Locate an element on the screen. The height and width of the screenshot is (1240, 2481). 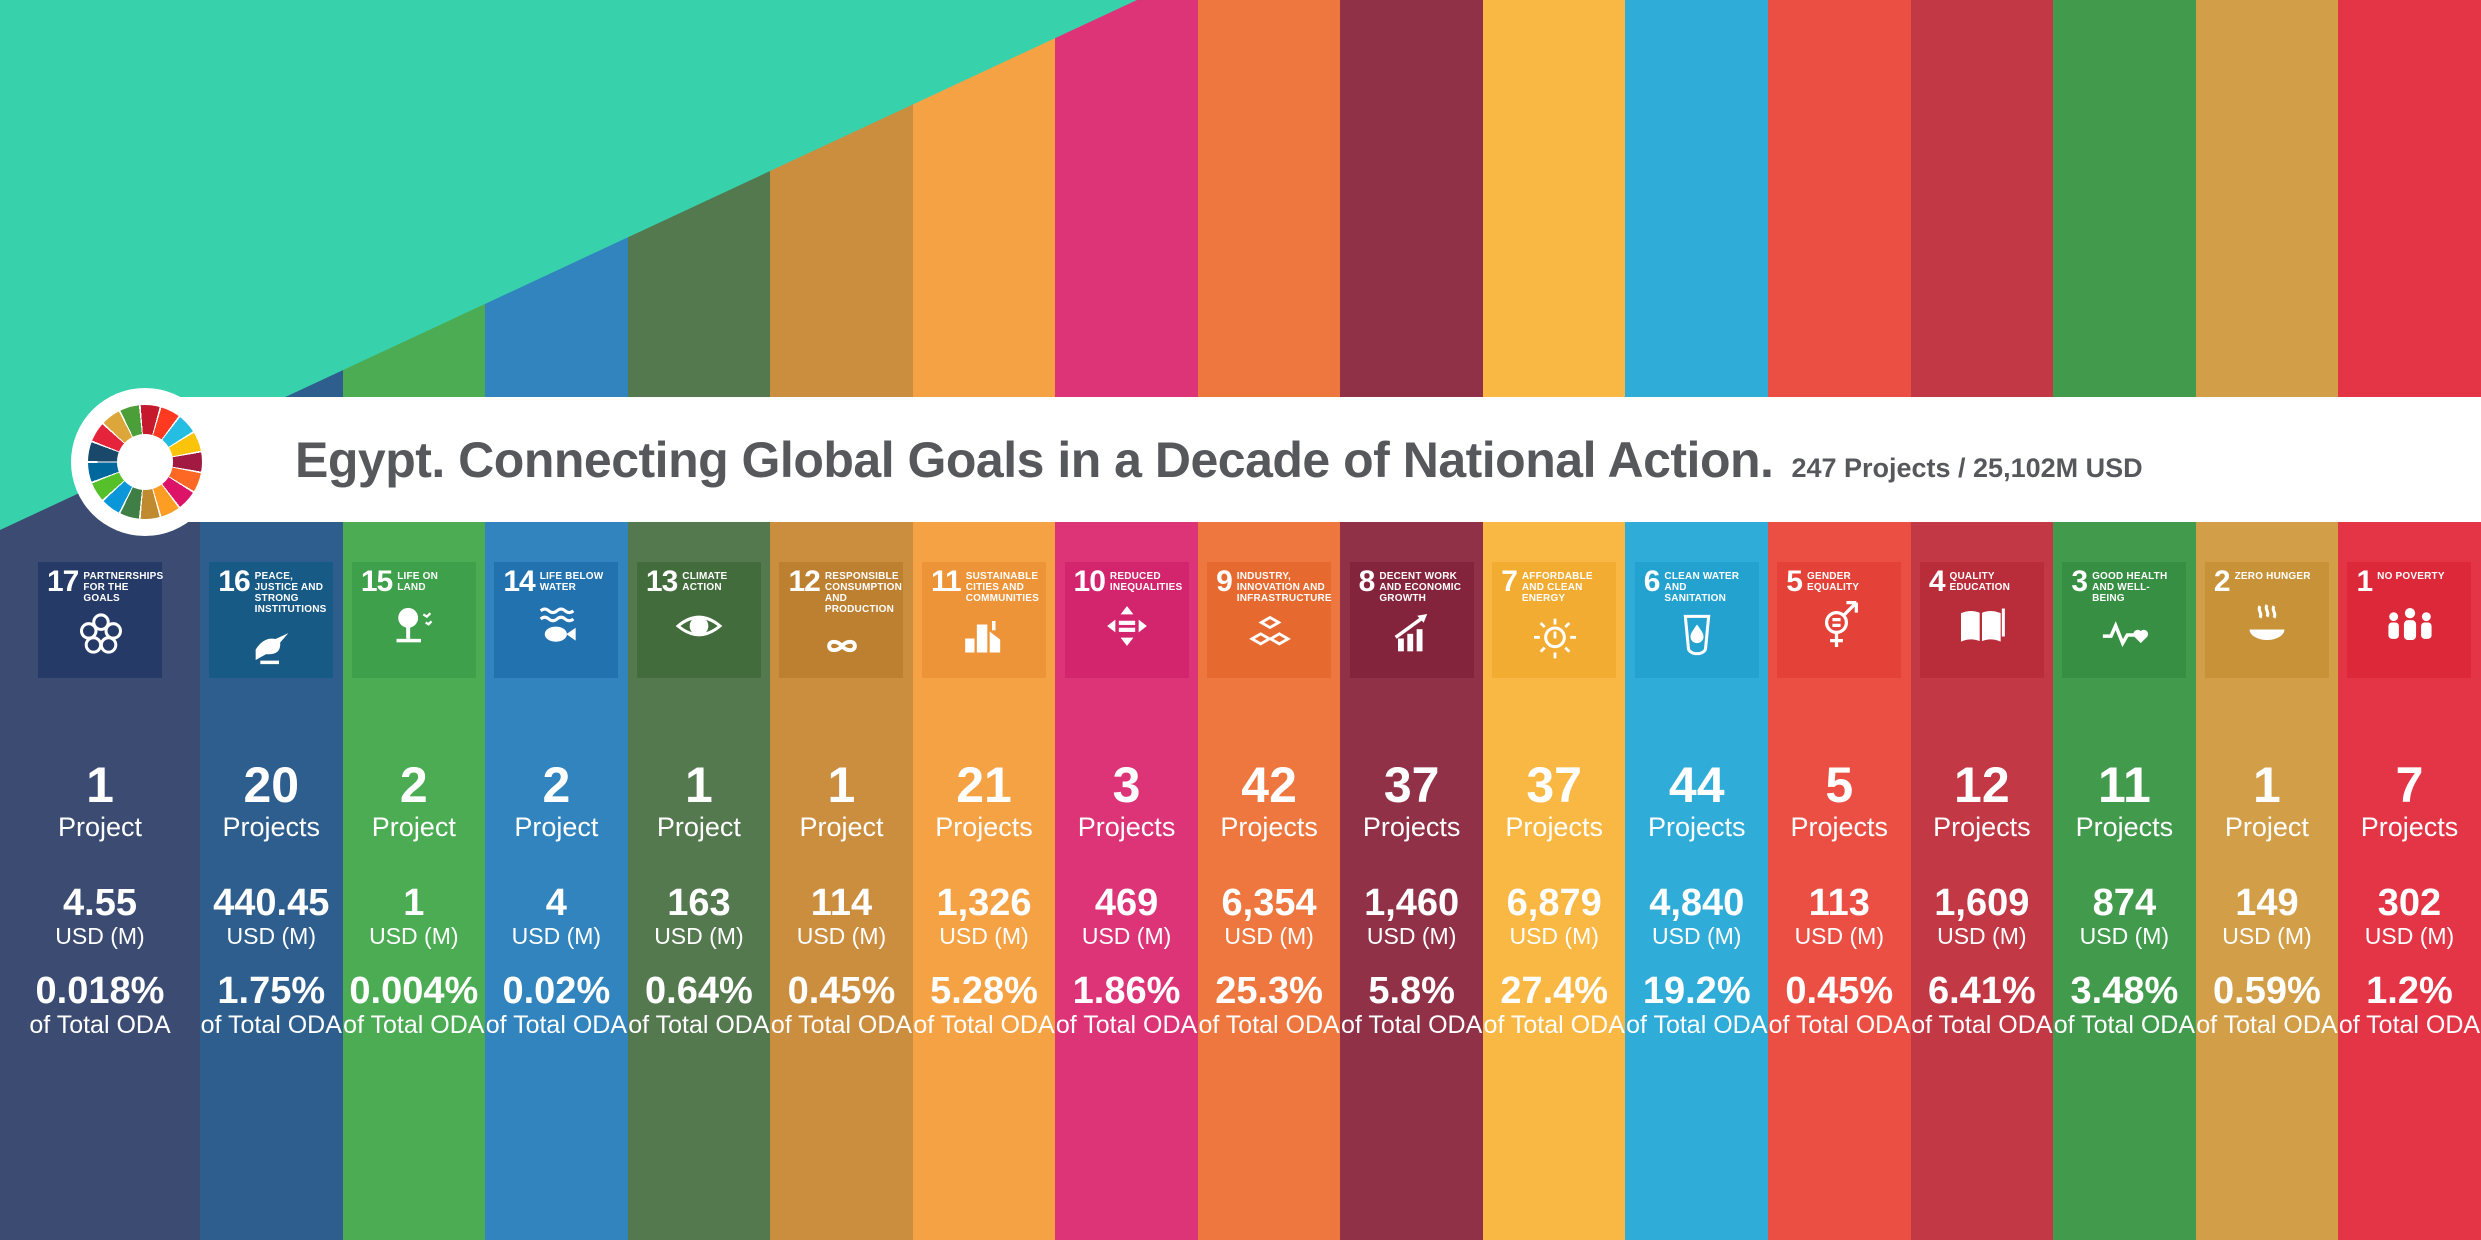
goal-number: 16 is located at coordinates (234, 581).